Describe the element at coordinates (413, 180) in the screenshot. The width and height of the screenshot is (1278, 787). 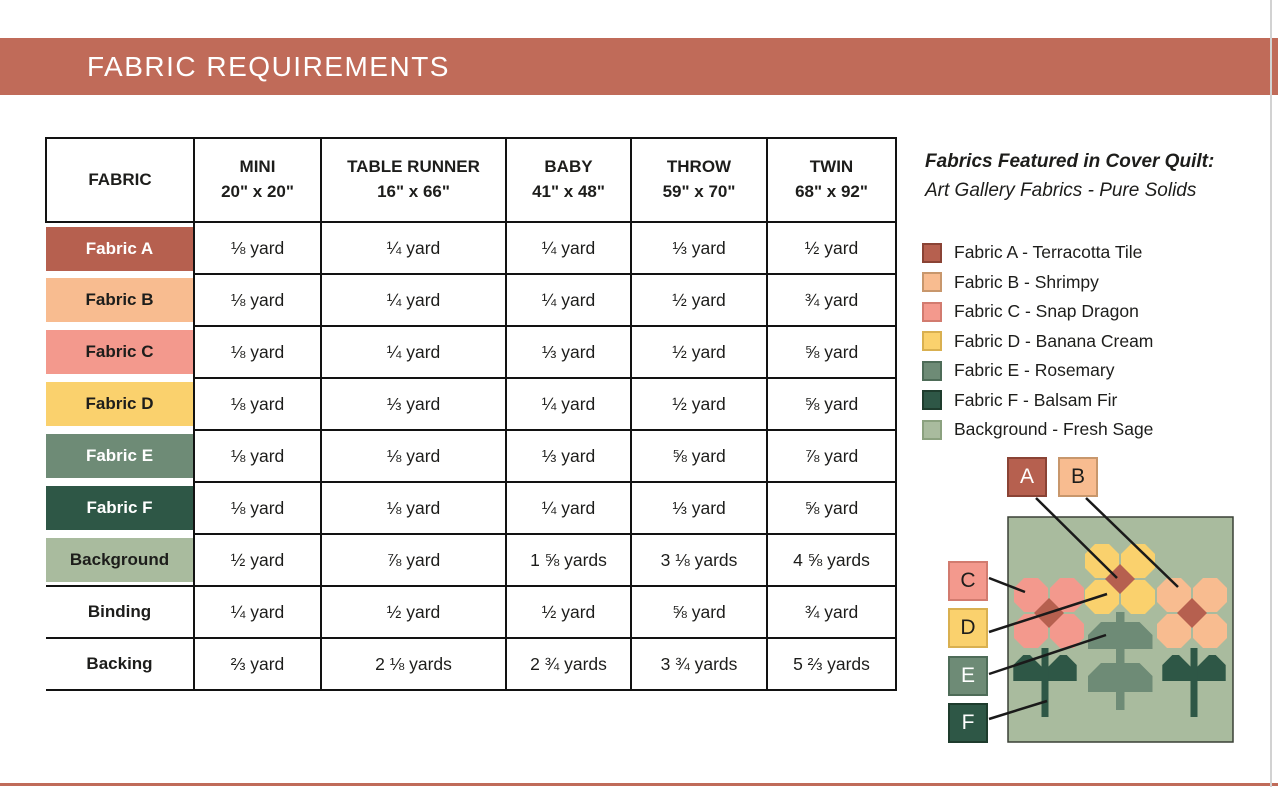
I see `column-header: TABLE RUNNER 16" x 66"` at that location.